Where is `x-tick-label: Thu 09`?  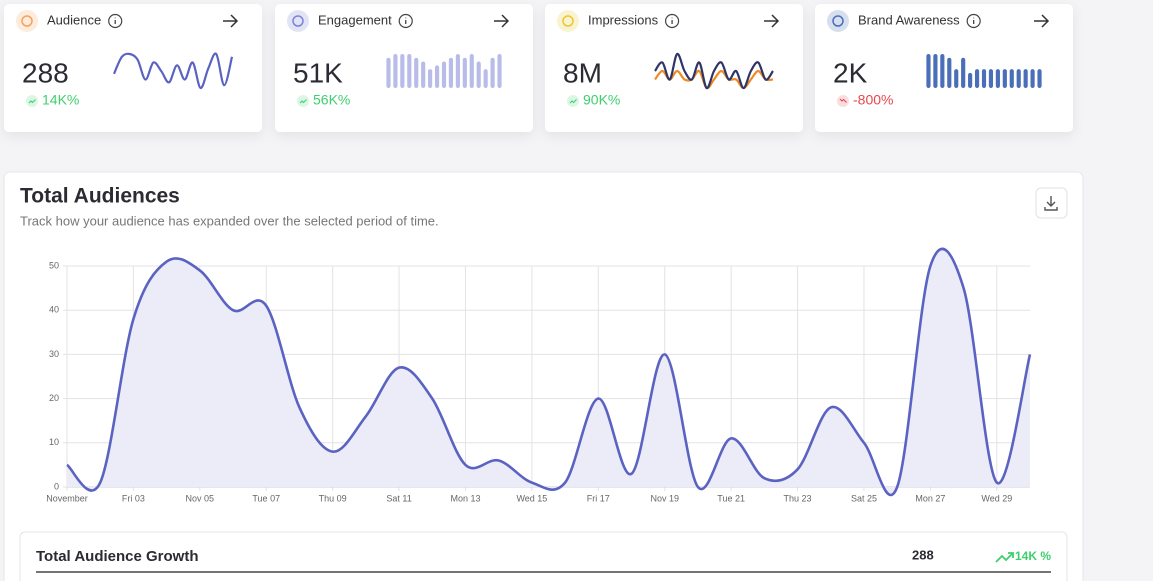
x-tick-label: Thu 09 is located at coordinates (333, 498).